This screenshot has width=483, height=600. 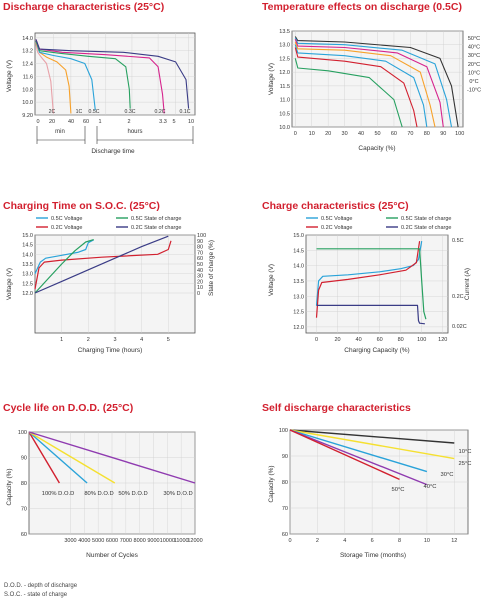 What do you see at coordinates (283, 431) in the screenshot?
I see `self-discharge-y-tick: 100` at bounding box center [283, 431].